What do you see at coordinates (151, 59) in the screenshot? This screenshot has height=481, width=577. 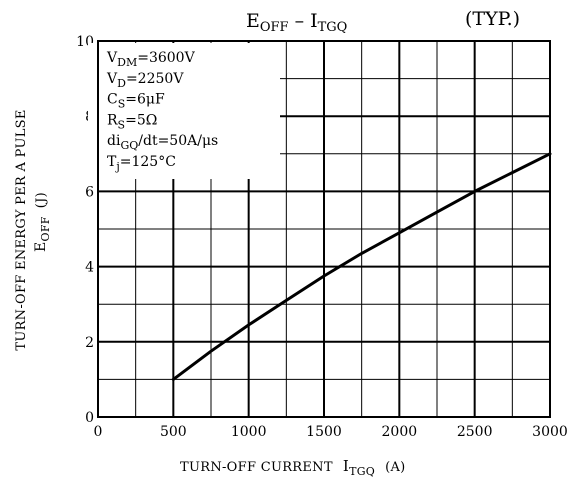 I see `condition-line: VDM=3600V` at bounding box center [151, 59].